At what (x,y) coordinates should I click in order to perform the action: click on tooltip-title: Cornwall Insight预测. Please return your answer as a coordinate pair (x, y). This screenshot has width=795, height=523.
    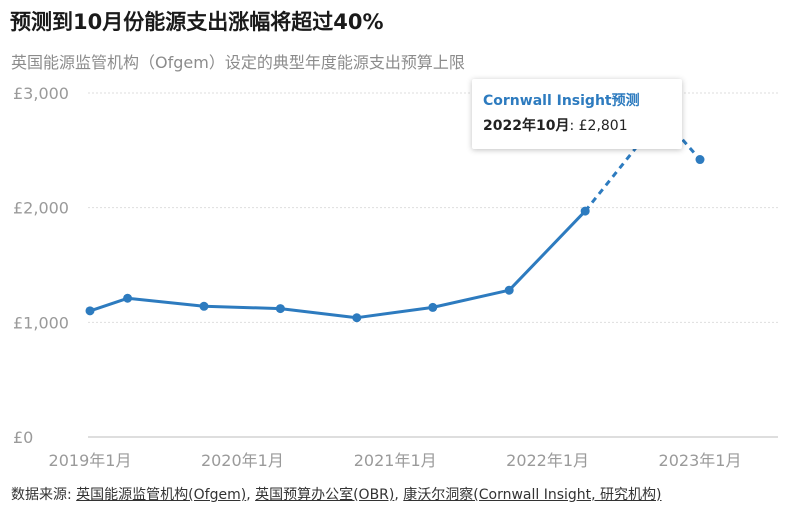
    Looking at the image, I should click on (561, 101).